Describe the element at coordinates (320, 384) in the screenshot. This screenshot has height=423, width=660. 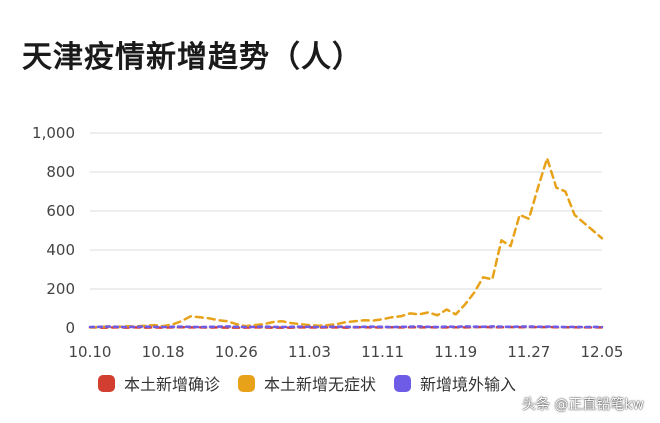
I see `legend-label-local-asymptomatic: 本土新增无症状` at that location.